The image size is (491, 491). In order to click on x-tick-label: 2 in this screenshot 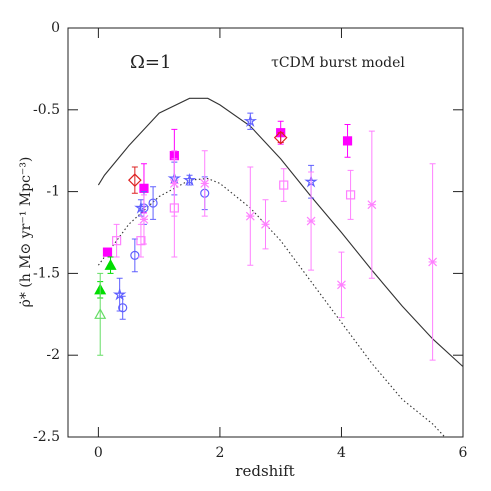, I will do `click(219, 453)`.